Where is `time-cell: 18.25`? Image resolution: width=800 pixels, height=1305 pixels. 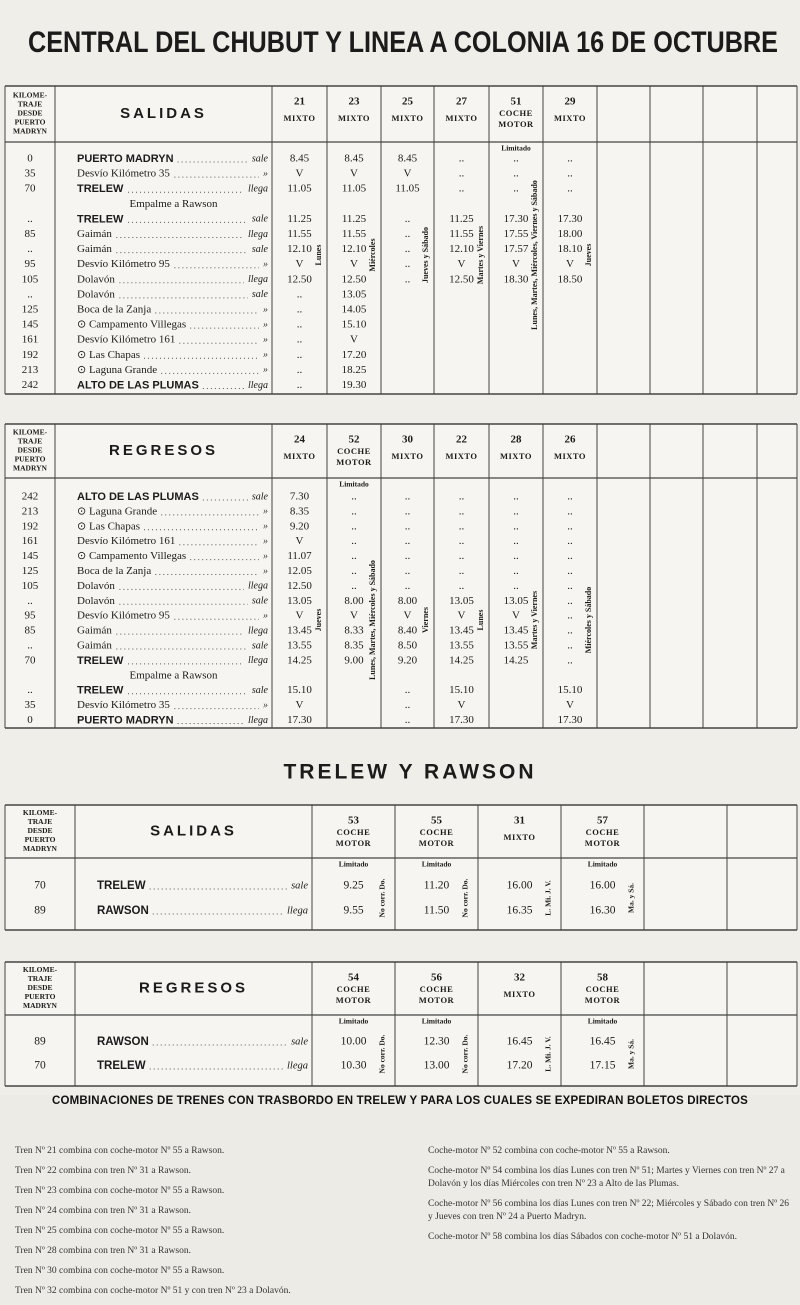
time-cell: 18.25 is located at coordinates (354, 370).